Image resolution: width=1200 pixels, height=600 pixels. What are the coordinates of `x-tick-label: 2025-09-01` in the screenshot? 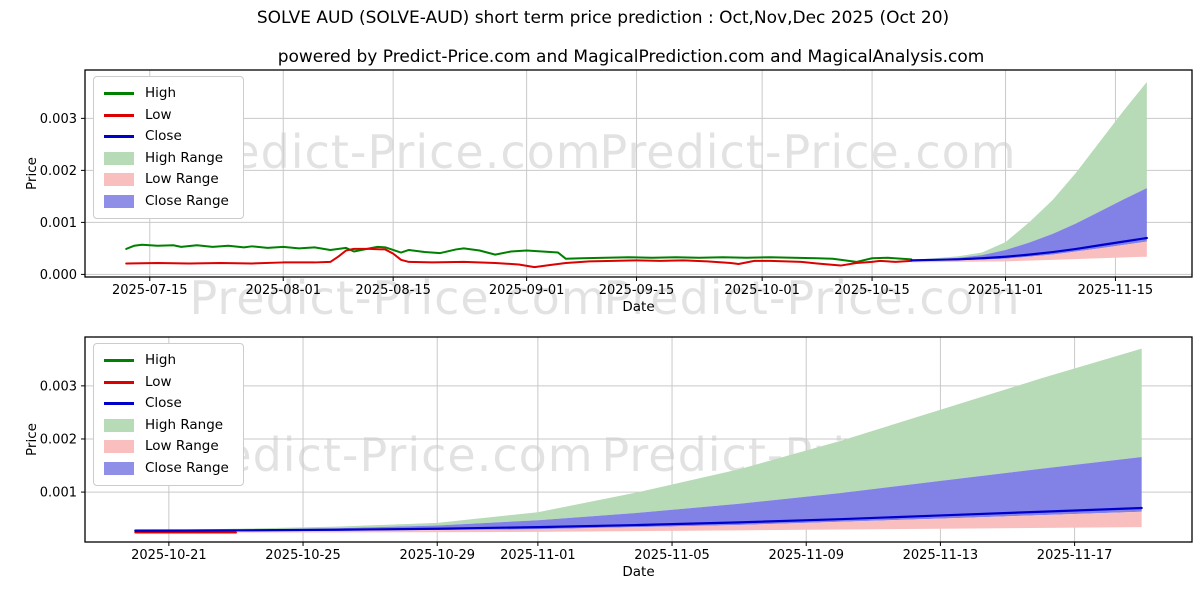 It's located at (527, 290).